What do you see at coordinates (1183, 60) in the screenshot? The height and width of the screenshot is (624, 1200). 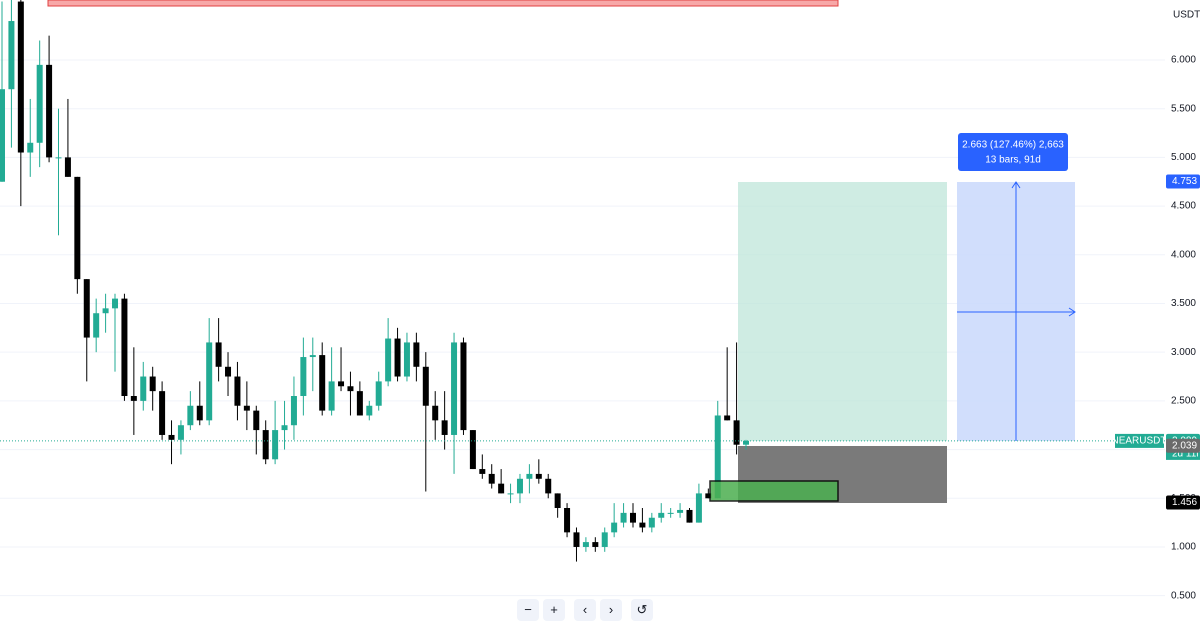 I see `y-tick-label: 6.000` at bounding box center [1183, 60].